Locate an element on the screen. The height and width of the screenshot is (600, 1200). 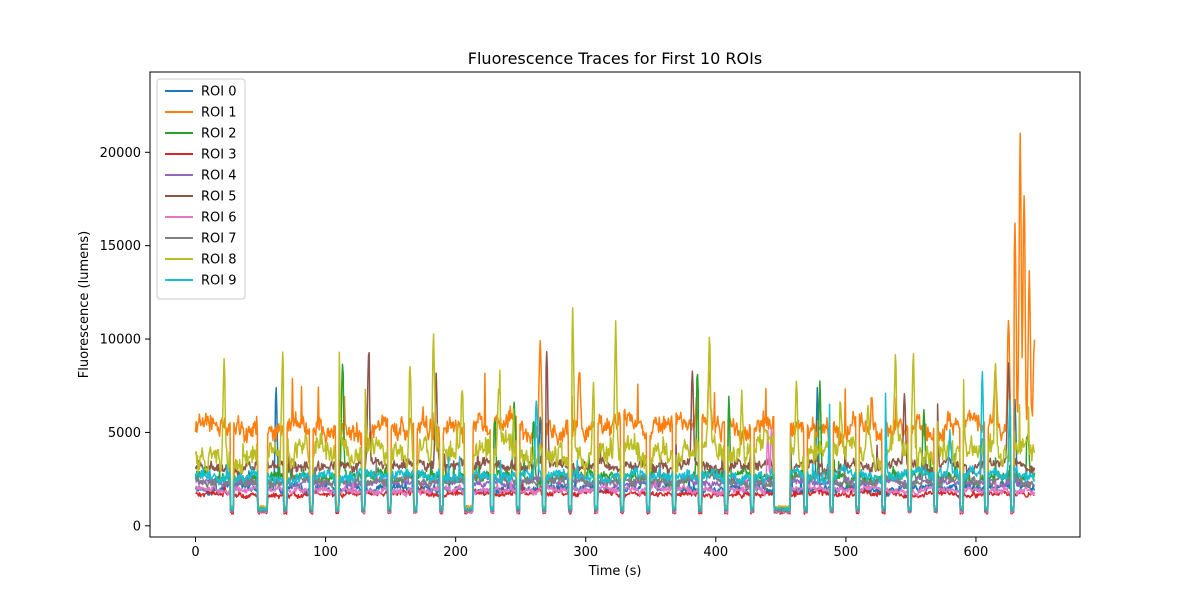
legend-entry: ROI 3 is located at coordinates (219, 155).